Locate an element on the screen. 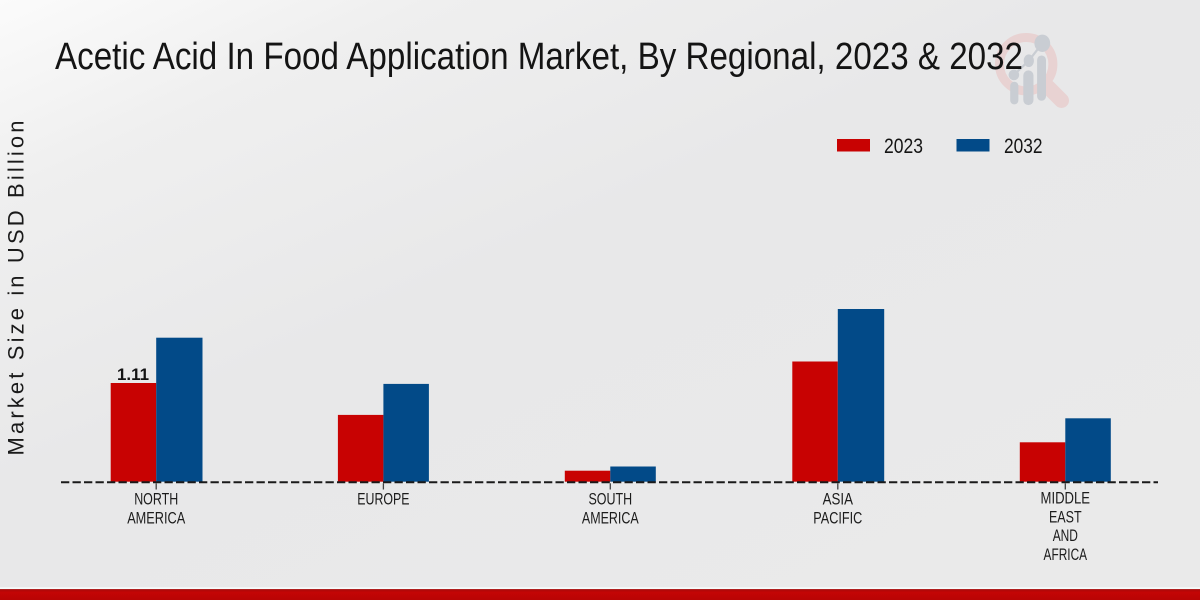 The width and height of the screenshot is (1200, 600). svg-text: 2023 is located at coordinates (903, 146).